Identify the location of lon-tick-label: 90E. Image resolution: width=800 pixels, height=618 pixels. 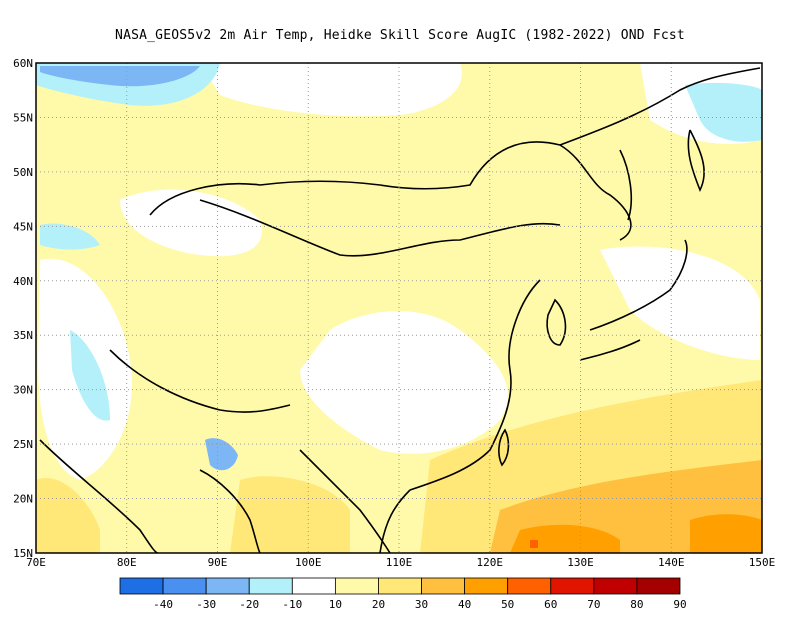
(218, 562).